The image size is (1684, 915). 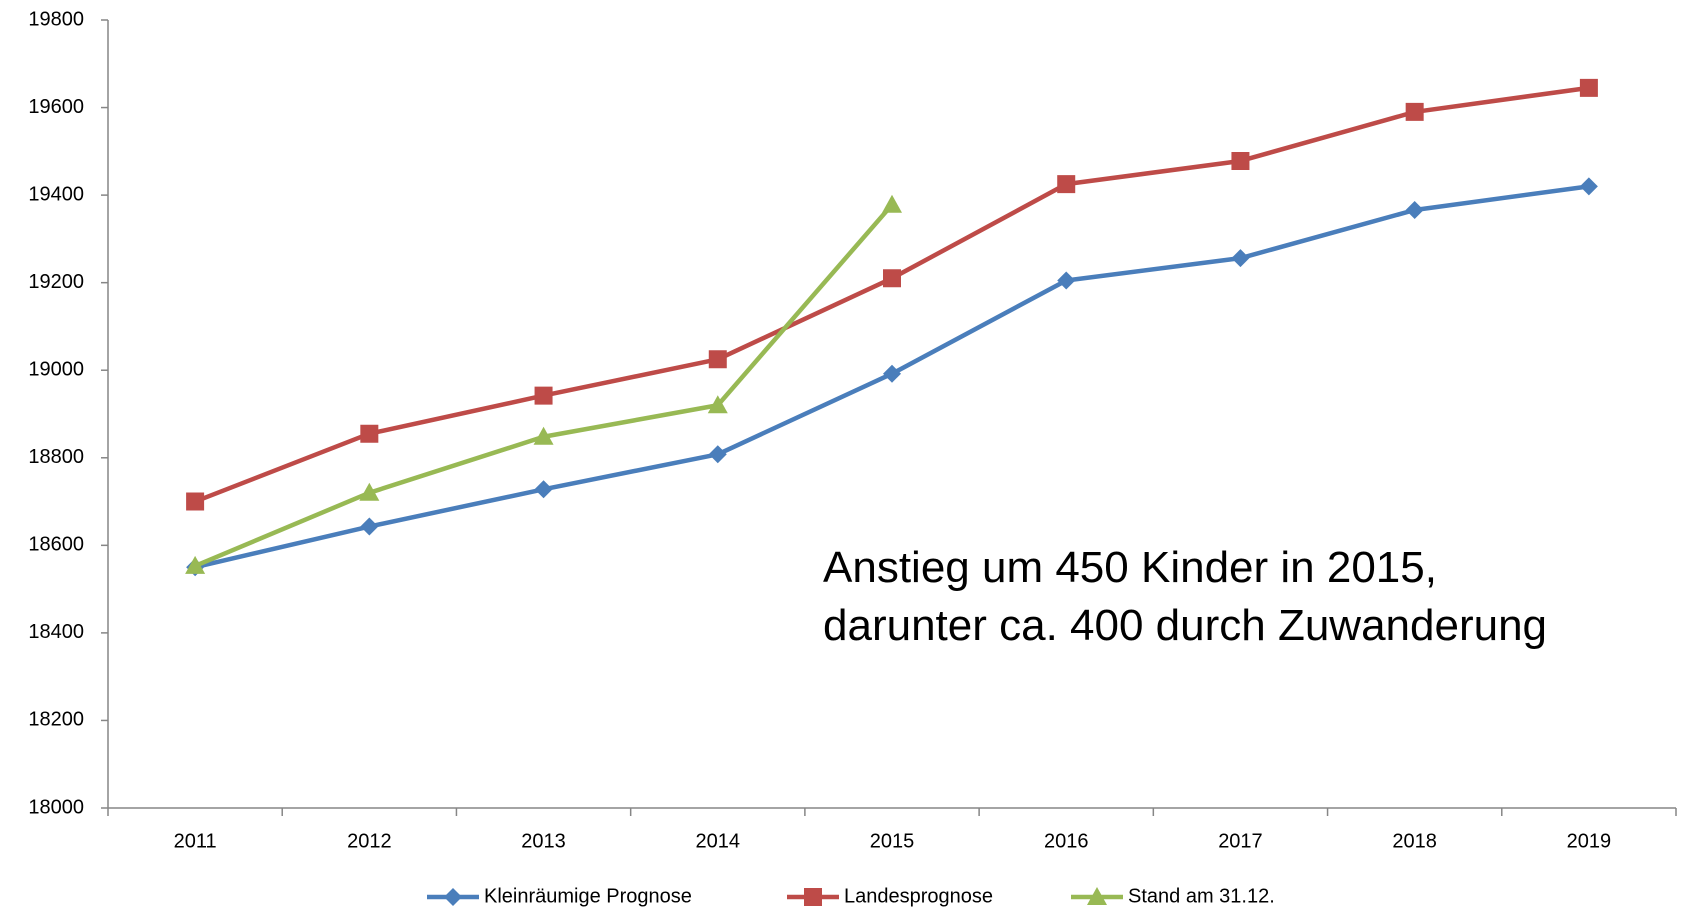 I want to click on x-tick-label: 2012, so click(x=369, y=841).